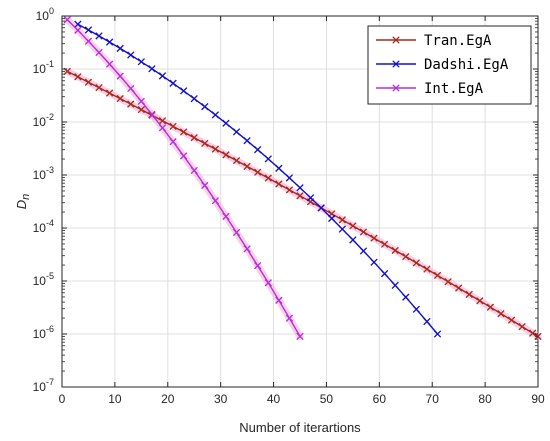  I want to click on y-axis-label: Dn, so click(23, 202).